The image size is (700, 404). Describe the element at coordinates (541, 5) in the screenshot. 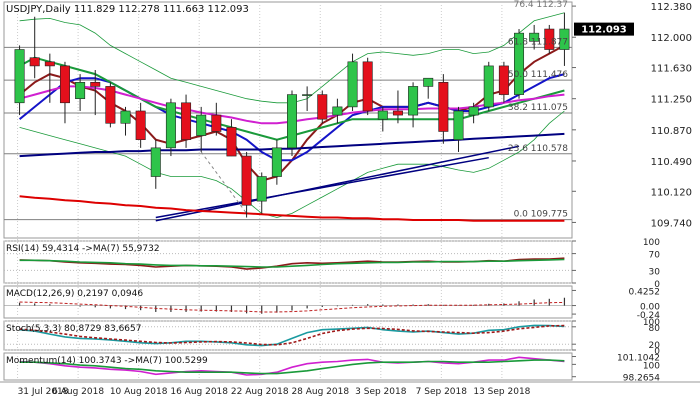

I see `fibonacci-top-label: 76.4 112.37` at that location.